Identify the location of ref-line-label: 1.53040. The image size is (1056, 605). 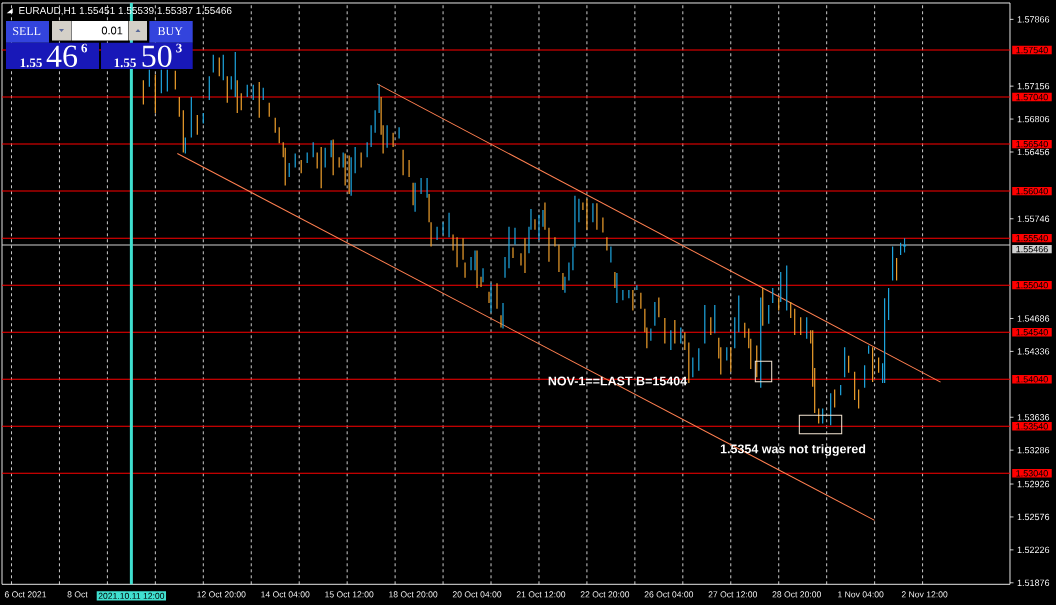
(1032, 473).